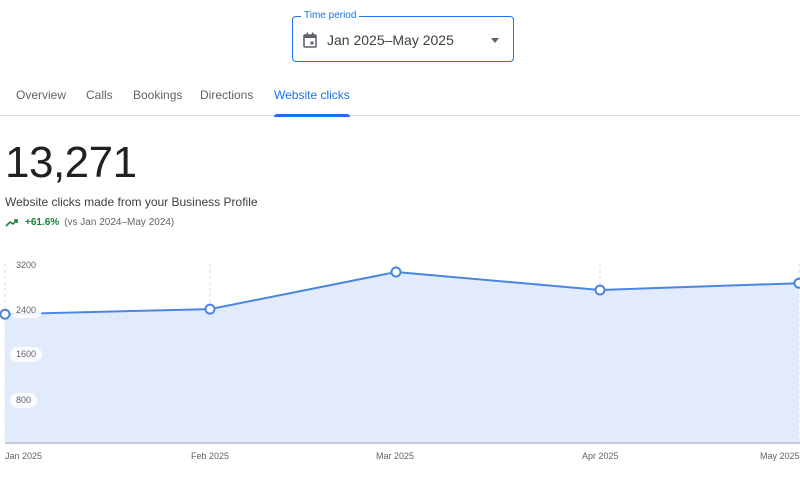  I want to click on y-tick-1600: 1600, so click(26, 354).